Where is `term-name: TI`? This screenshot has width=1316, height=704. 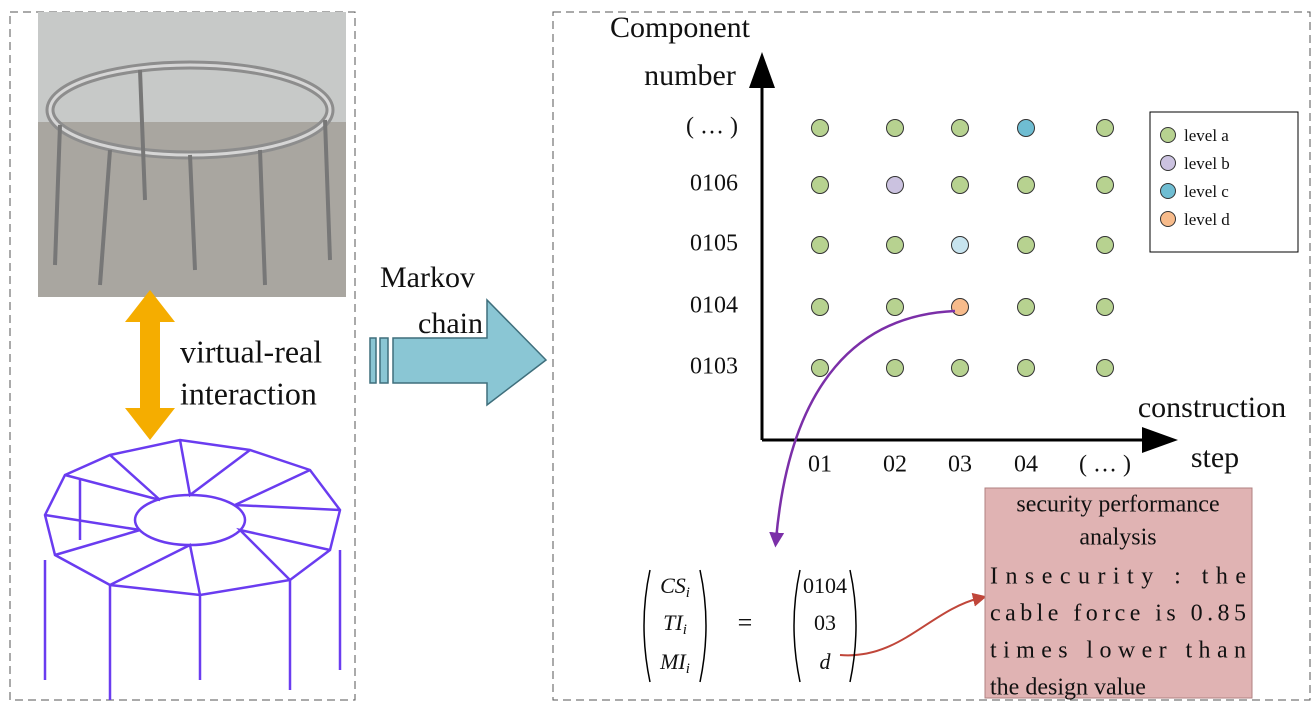
term-name: TI is located at coordinates (673, 622).